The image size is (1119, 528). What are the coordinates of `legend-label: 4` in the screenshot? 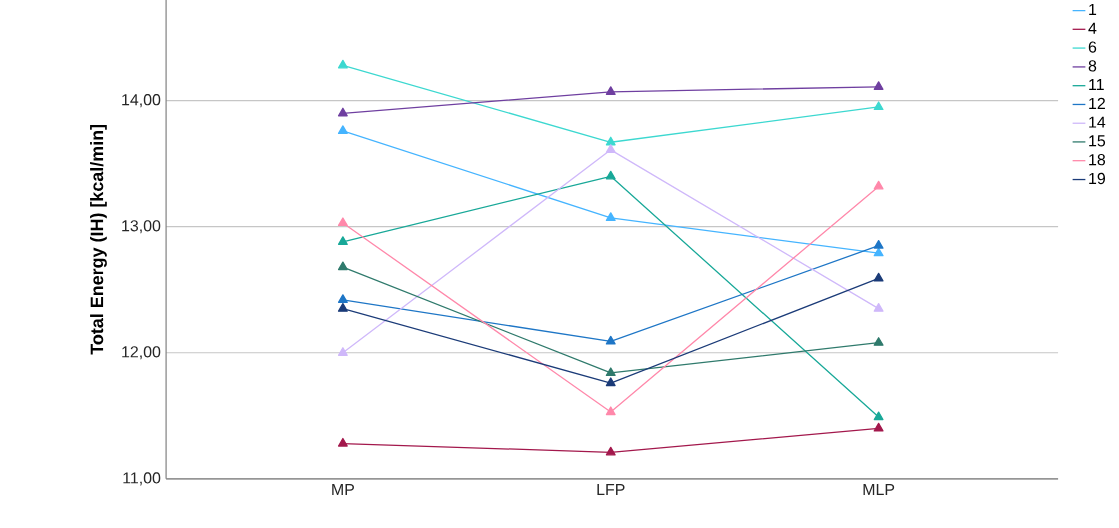 It's located at (1092, 28).